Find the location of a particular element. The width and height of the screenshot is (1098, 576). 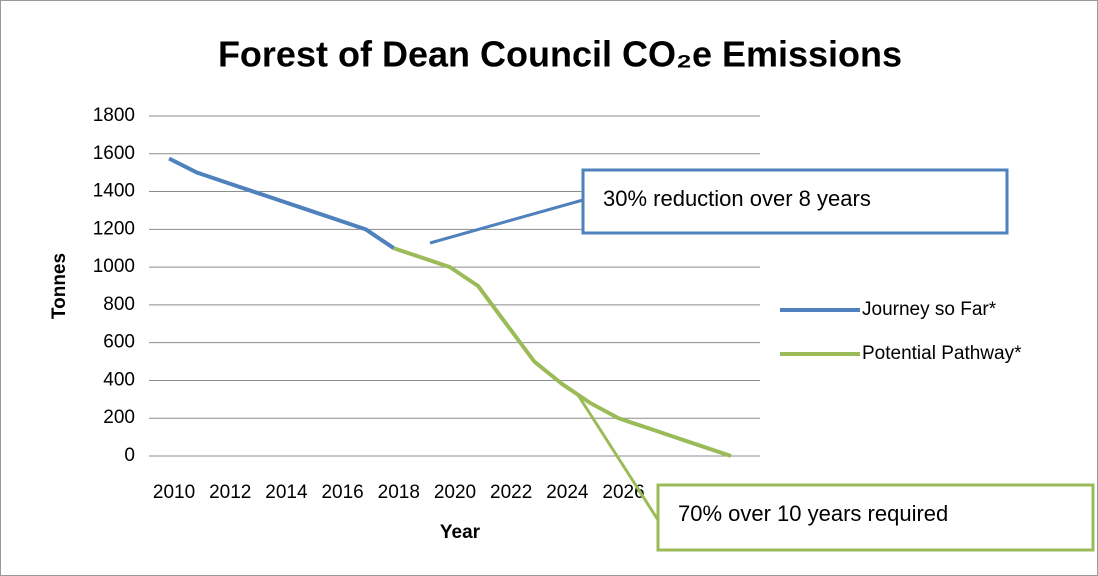

x-tick-label: 2022 is located at coordinates (511, 492).